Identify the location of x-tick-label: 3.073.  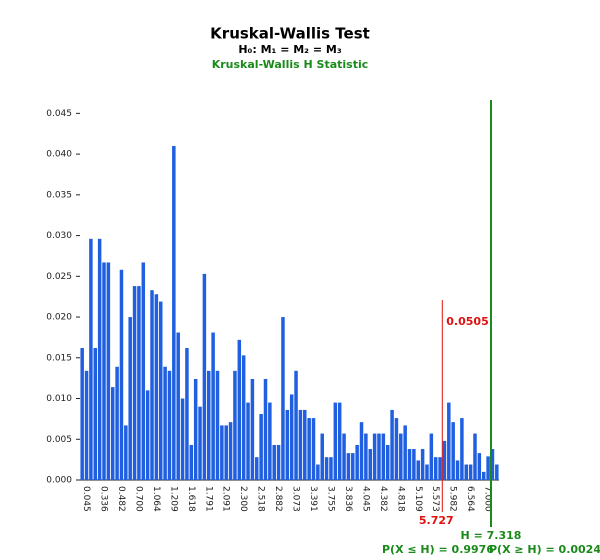
(296, 499).